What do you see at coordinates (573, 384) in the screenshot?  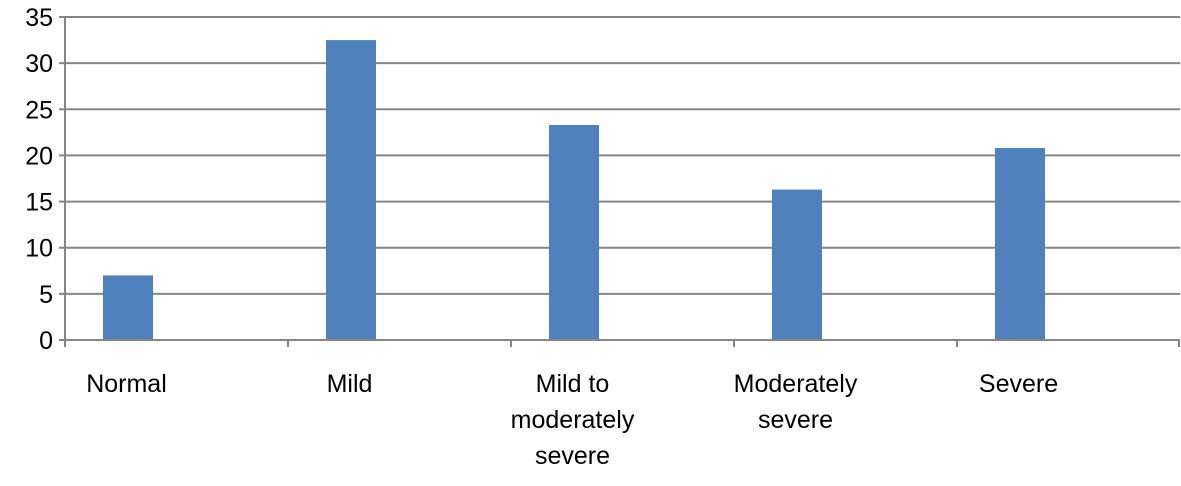 I see `category-label-line: Mild to` at bounding box center [573, 384].